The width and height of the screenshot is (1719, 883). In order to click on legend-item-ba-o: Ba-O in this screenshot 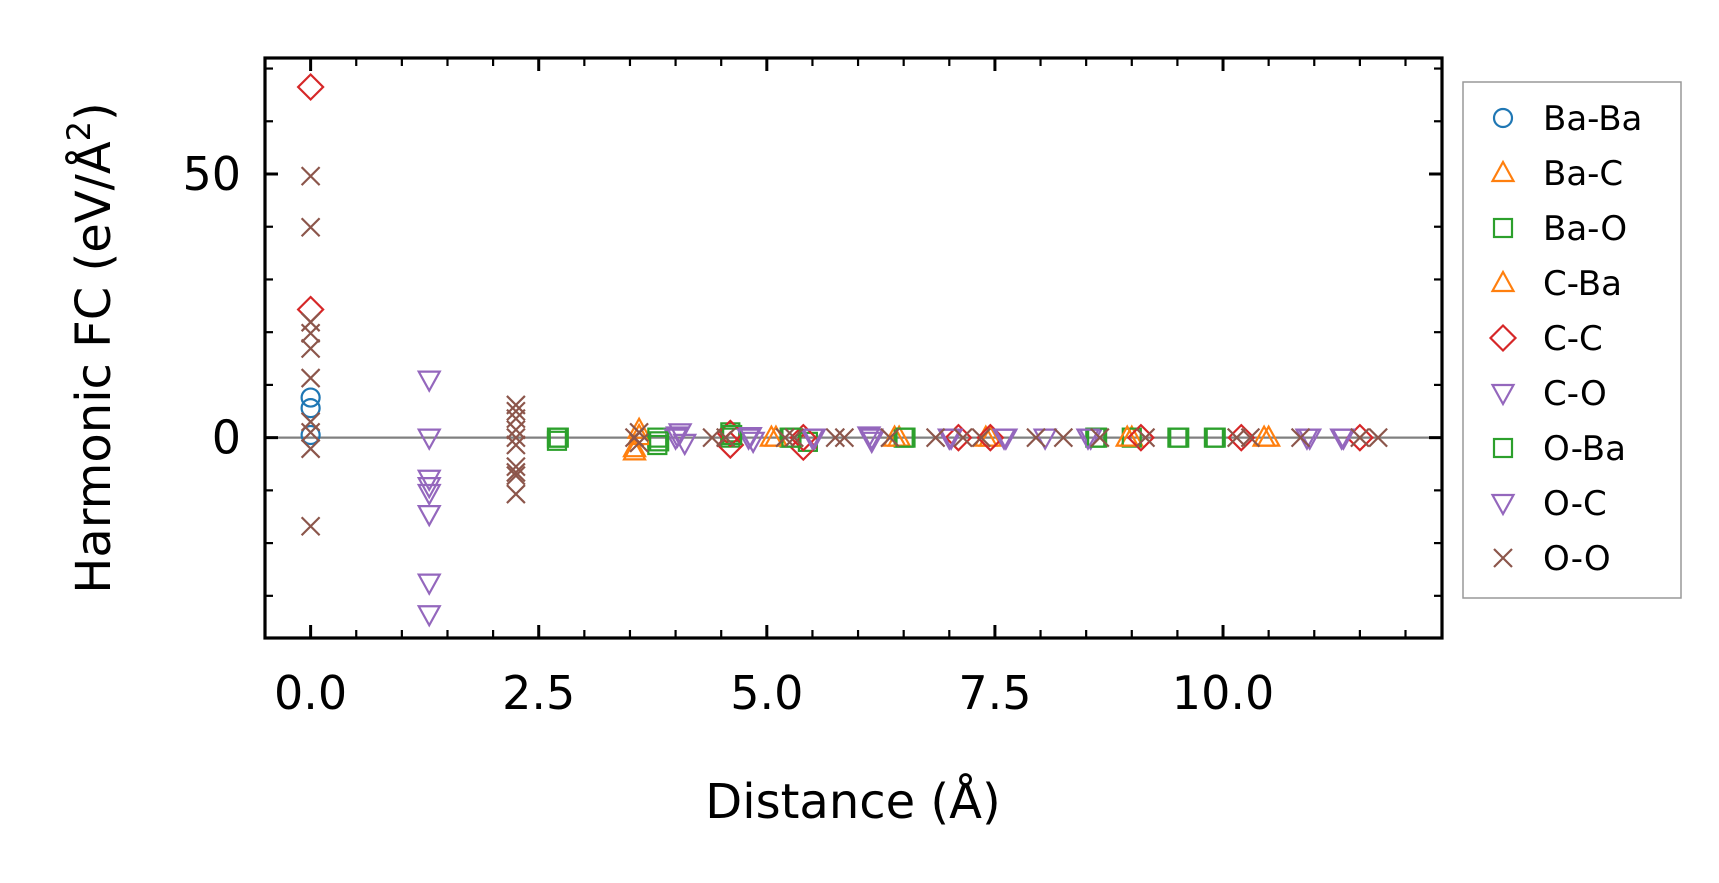, I will do `click(1559, 229)`.